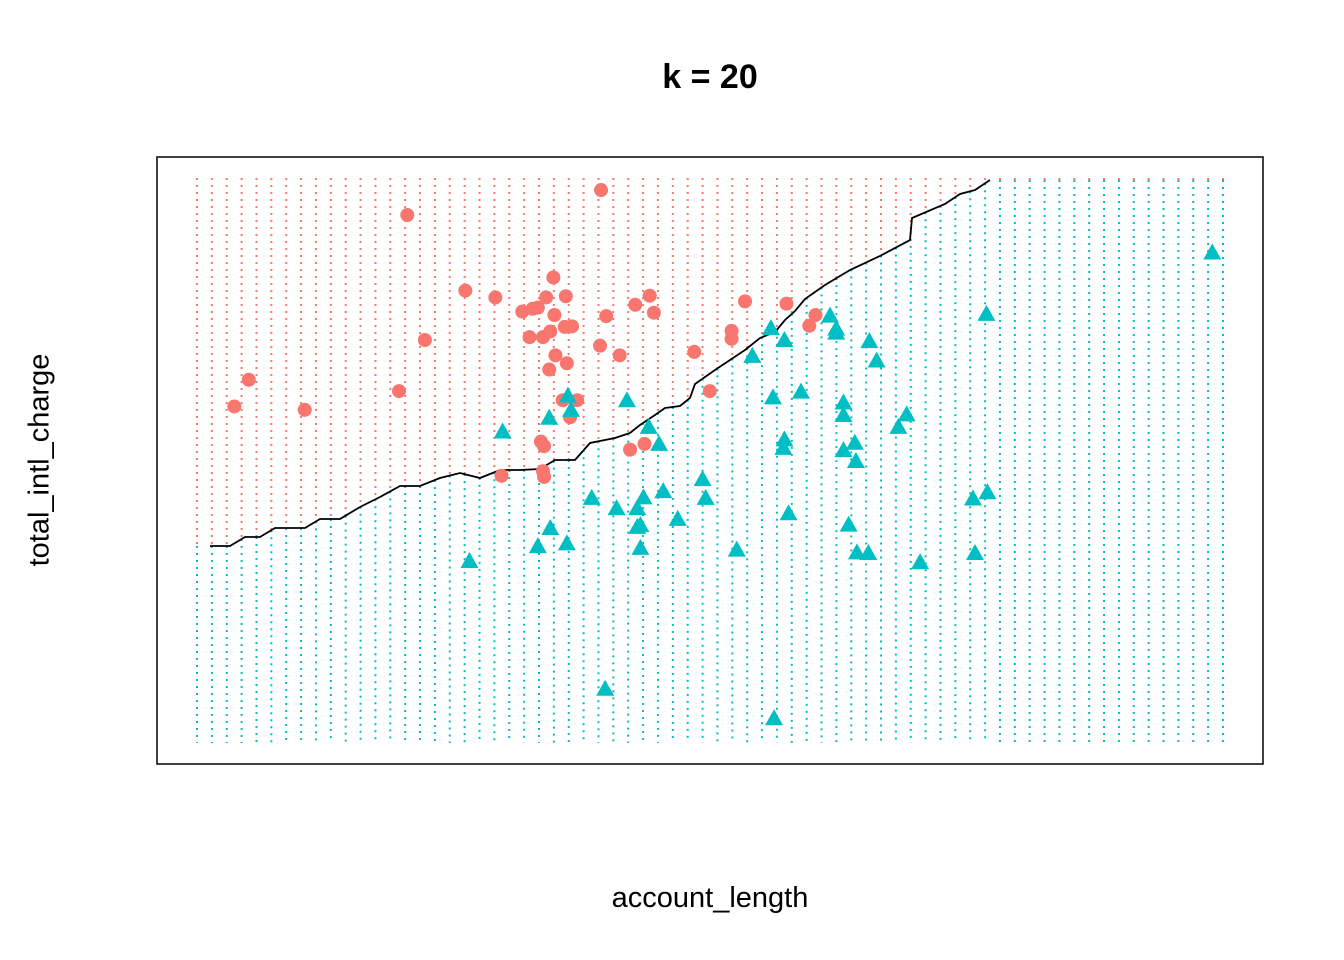 This screenshot has height=960, width=1344. What do you see at coordinates (710, 77) in the screenshot?
I see `chart-title: k = 20` at bounding box center [710, 77].